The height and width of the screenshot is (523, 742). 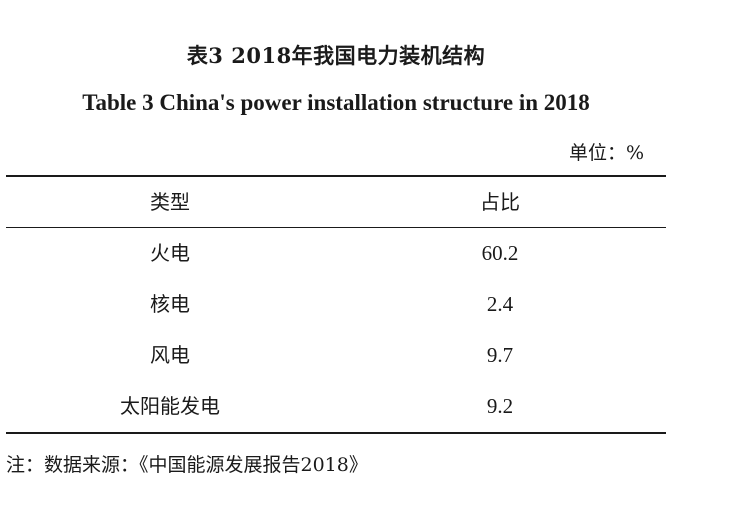 I want to click on table-header-rule, so click(x=336, y=227).